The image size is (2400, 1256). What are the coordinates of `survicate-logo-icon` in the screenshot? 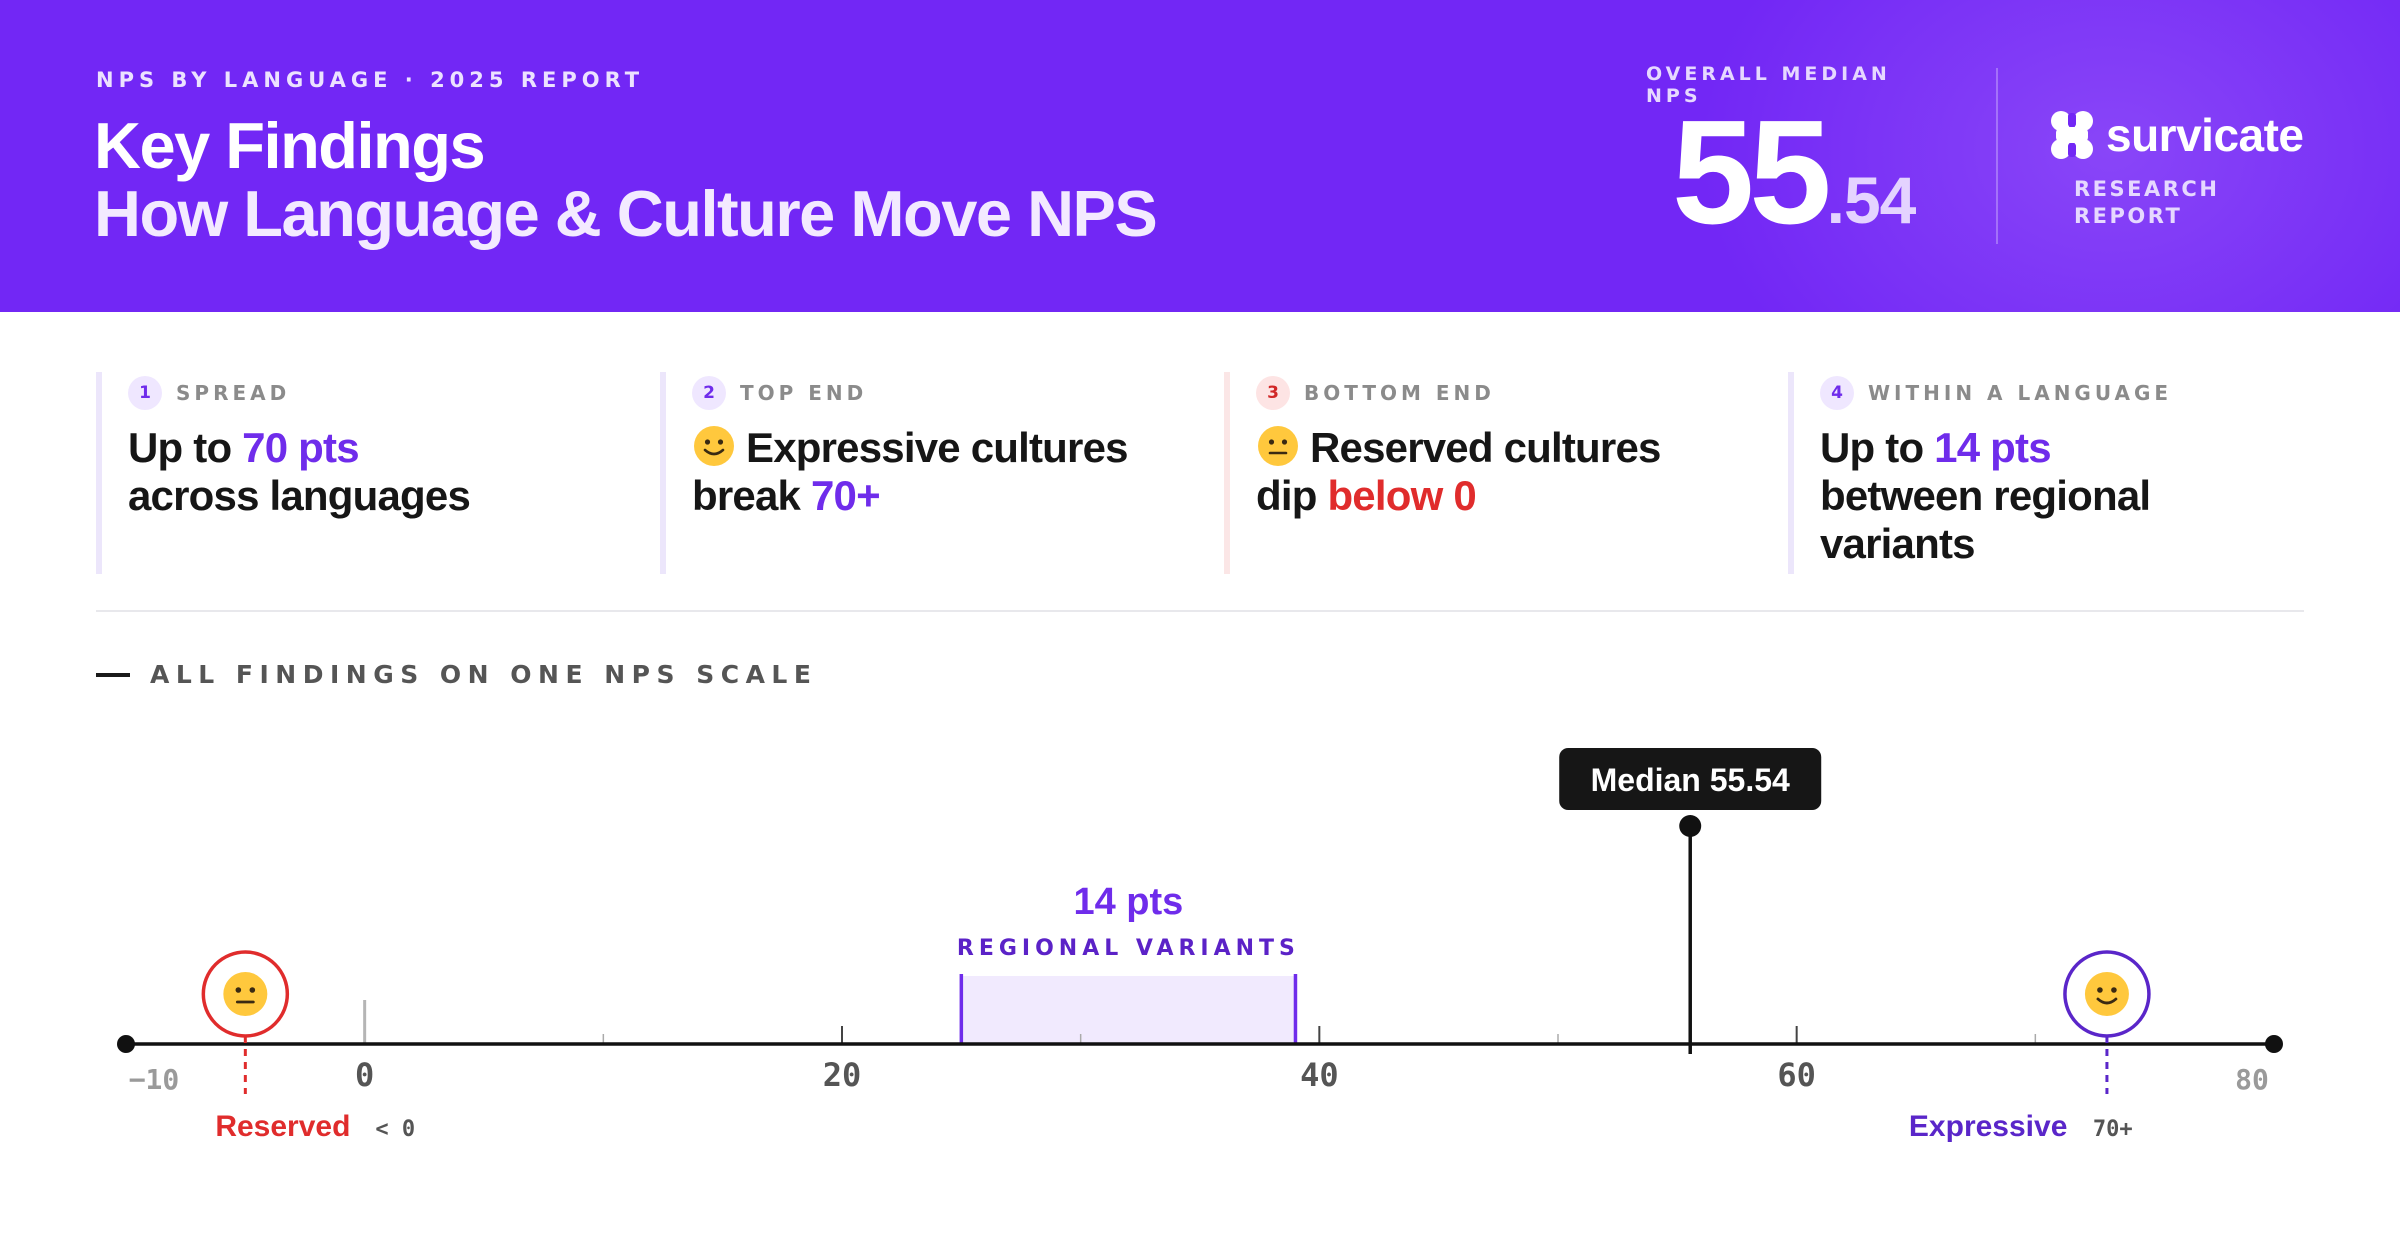 It's located at (2072, 135).